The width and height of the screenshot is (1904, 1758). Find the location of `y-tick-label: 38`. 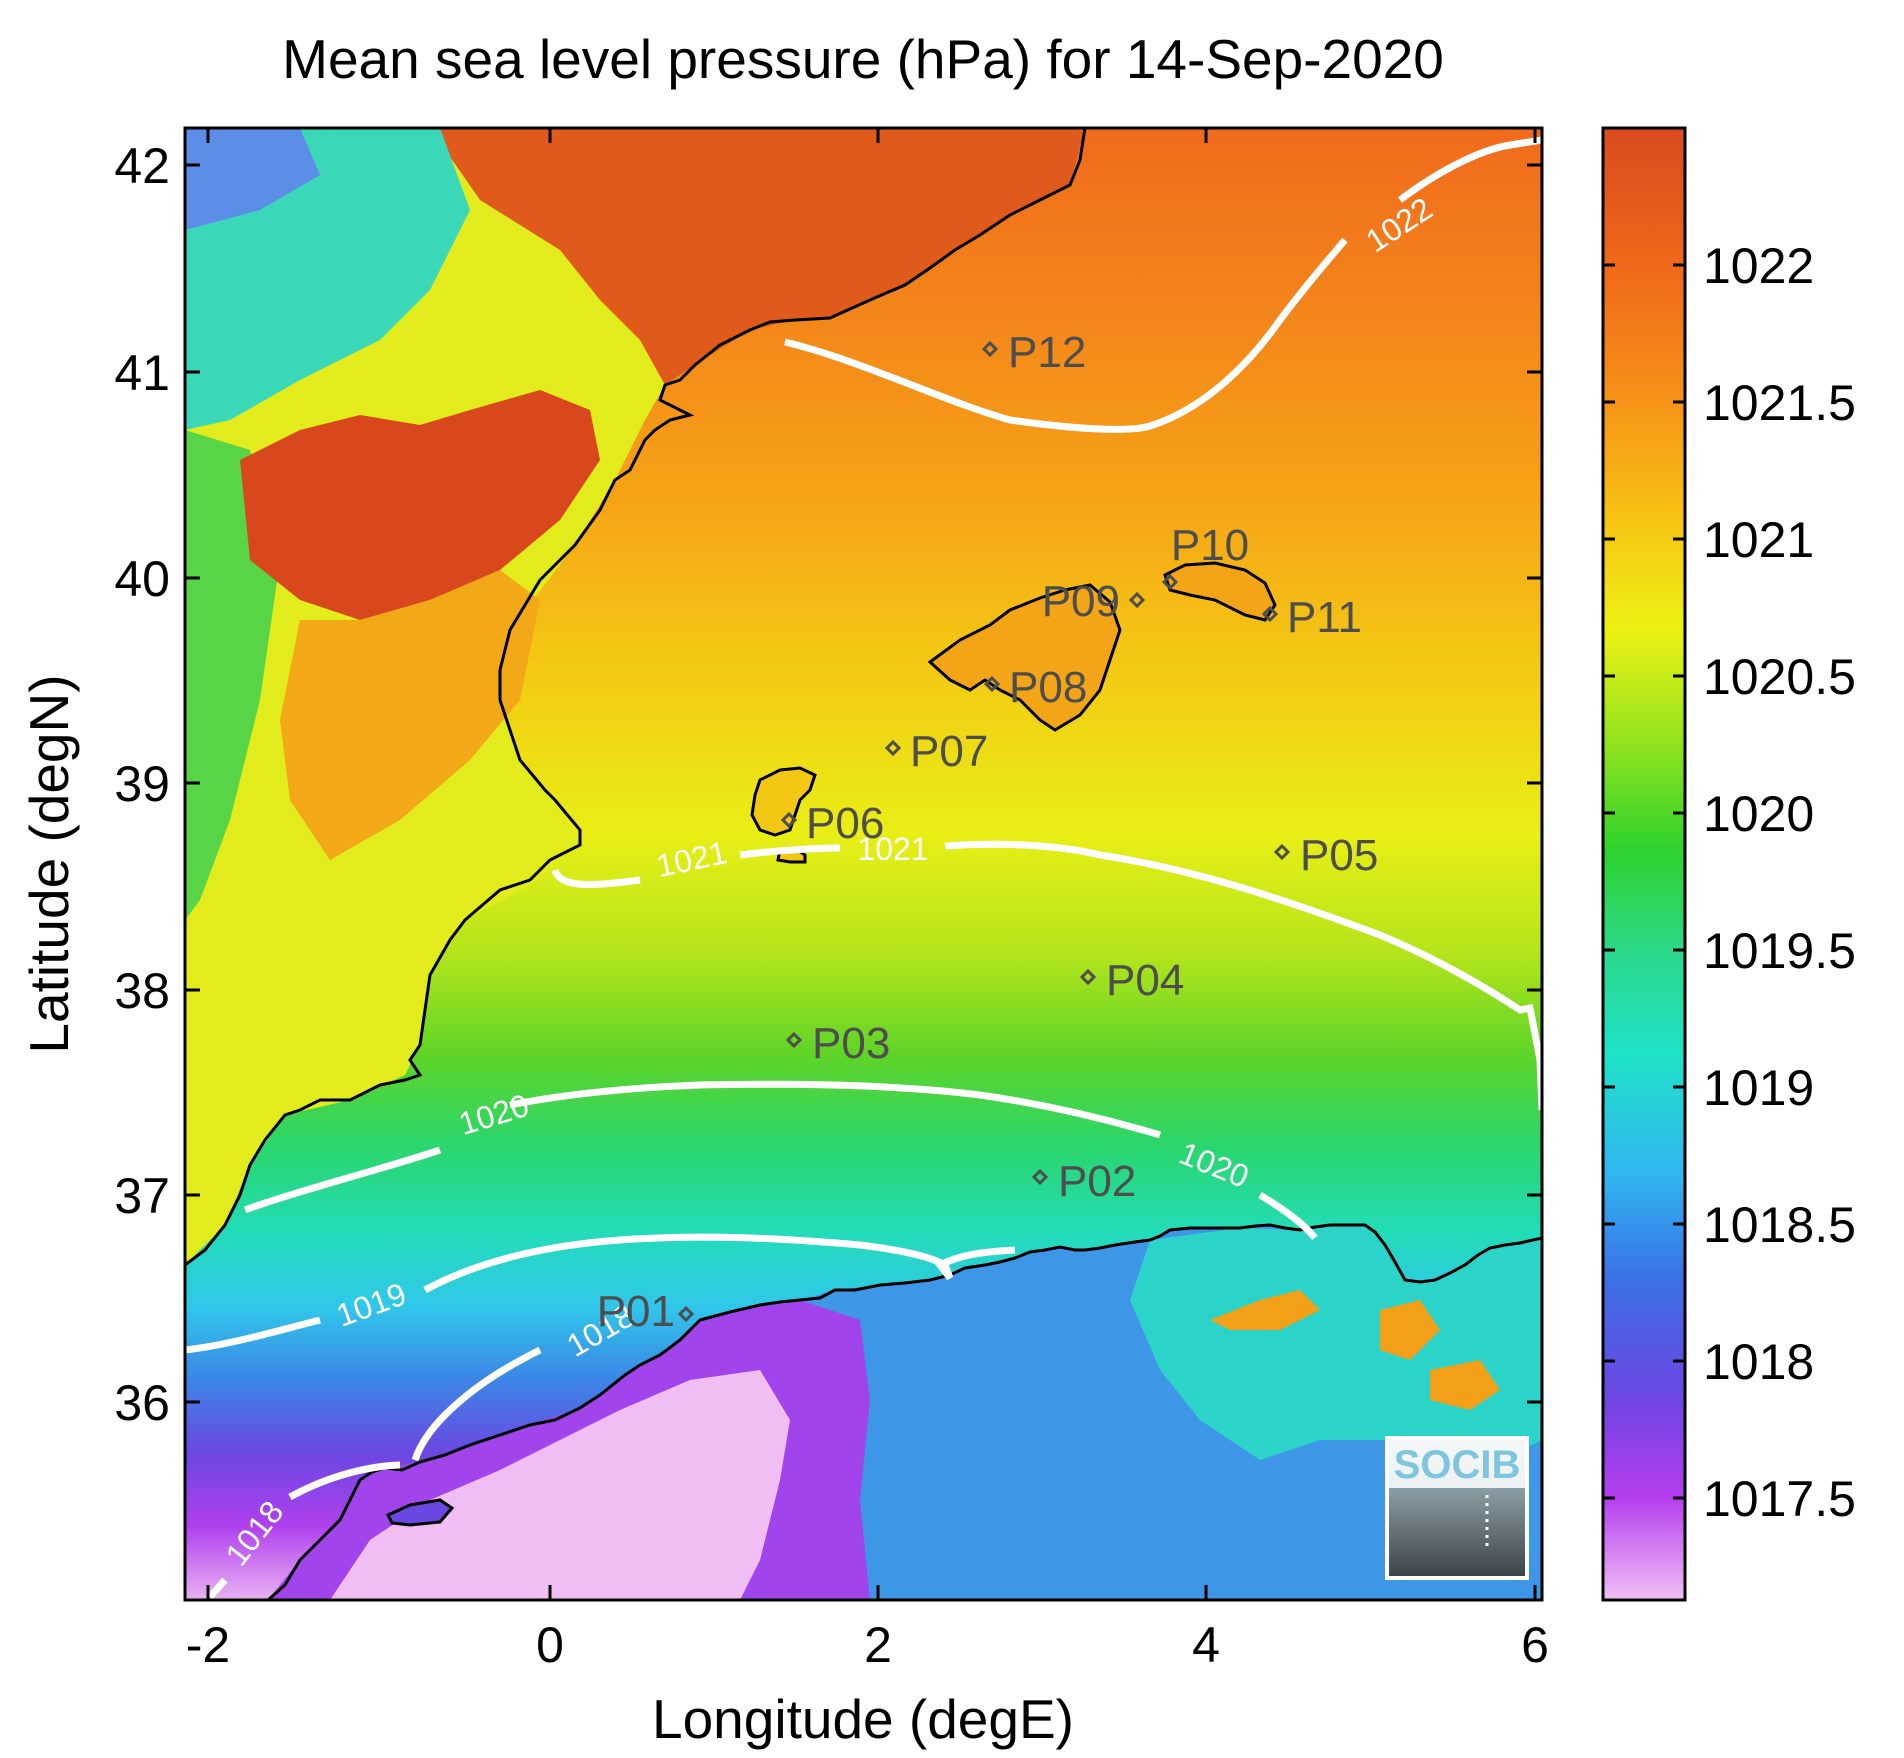

y-tick-label: 38 is located at coordinates (142, 991).